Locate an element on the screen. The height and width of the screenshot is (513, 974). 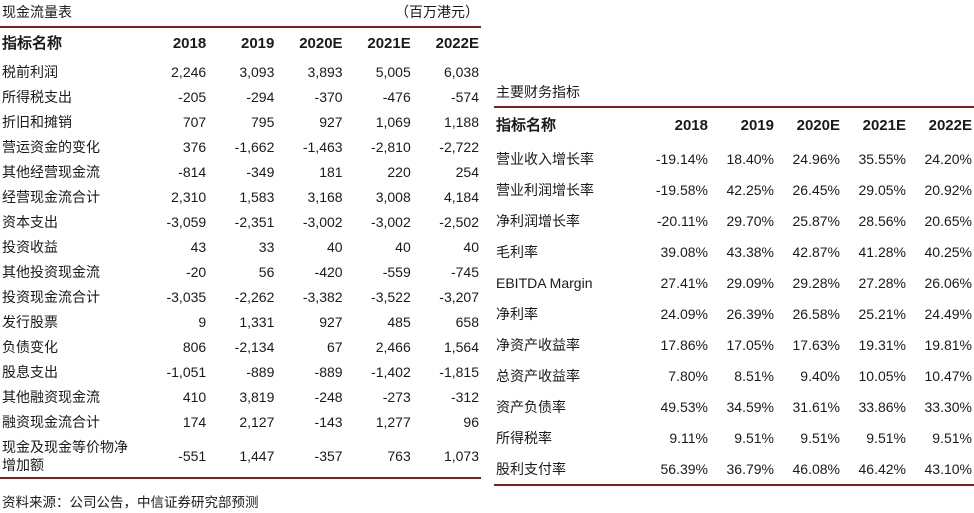
cell-2018: 2,310 is located at coordinates (189, 196).